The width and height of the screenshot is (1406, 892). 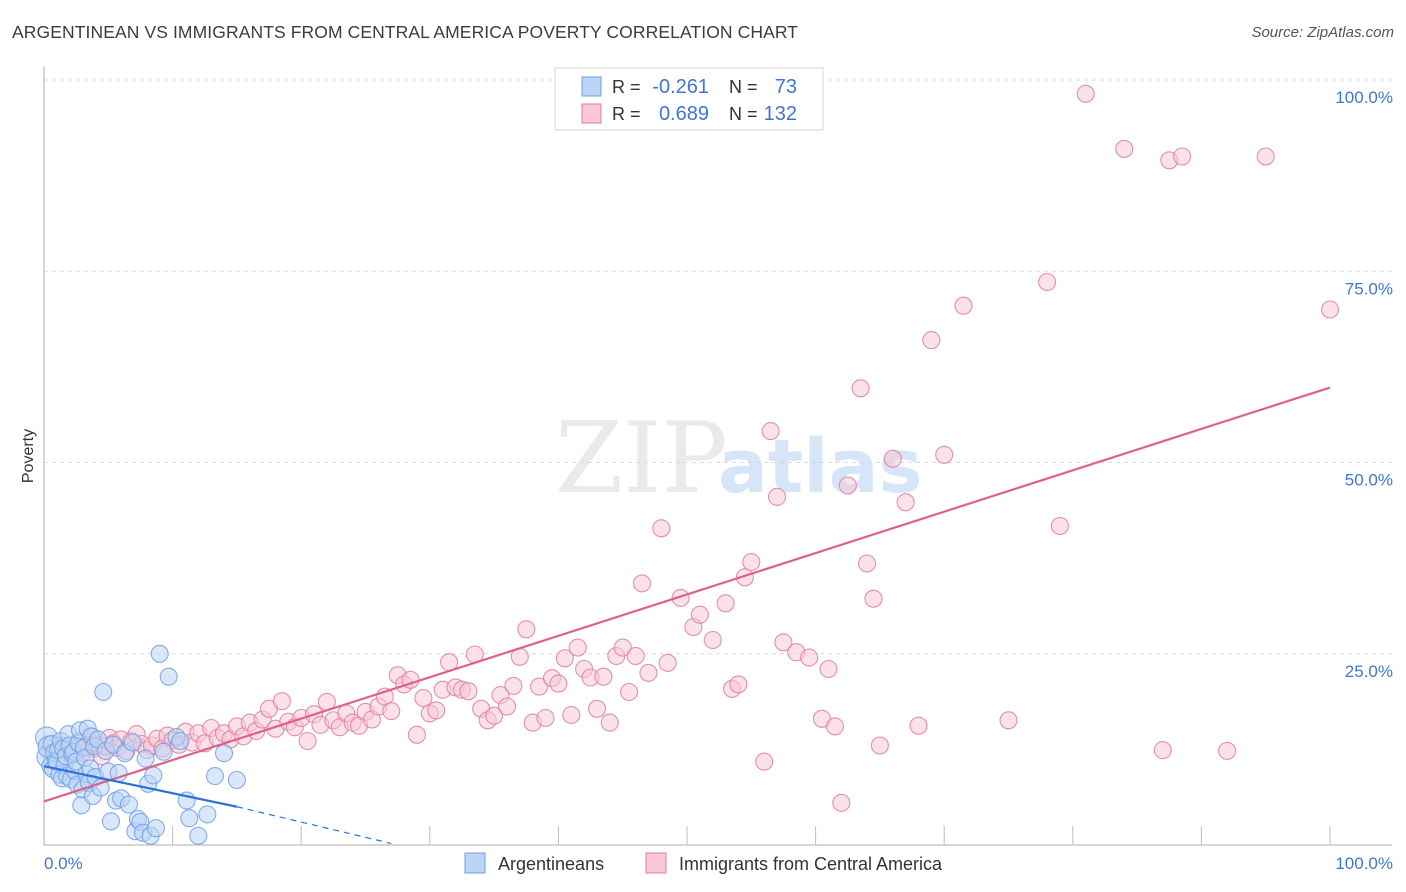 I want to click on x-tick-label-0: 0.0%, so click(x=63, y=863).